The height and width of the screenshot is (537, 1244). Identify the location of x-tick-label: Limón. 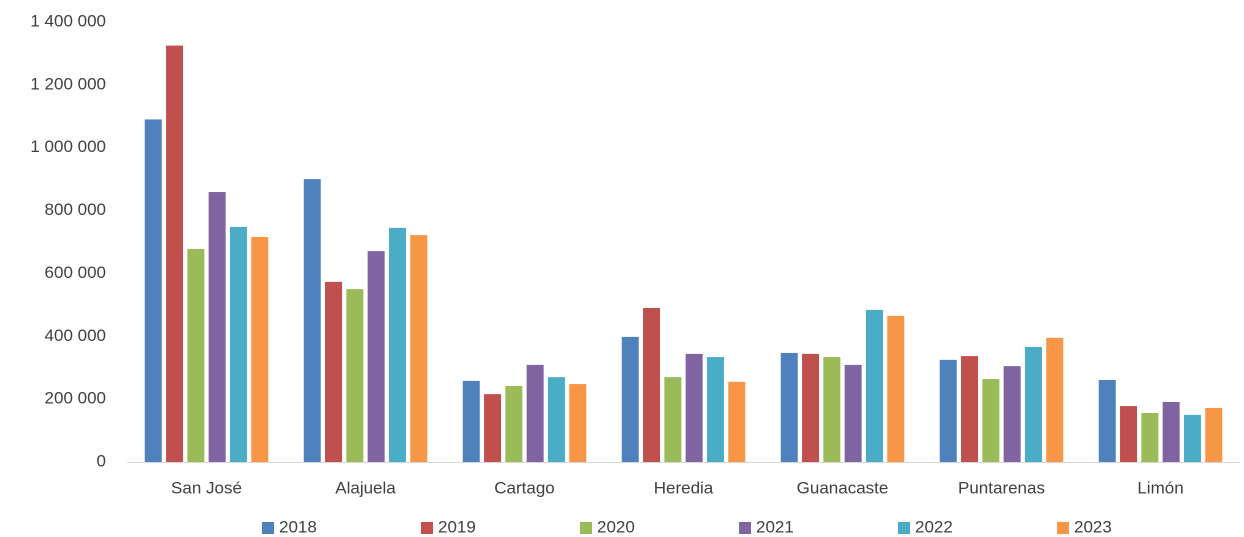
(1160, 487).